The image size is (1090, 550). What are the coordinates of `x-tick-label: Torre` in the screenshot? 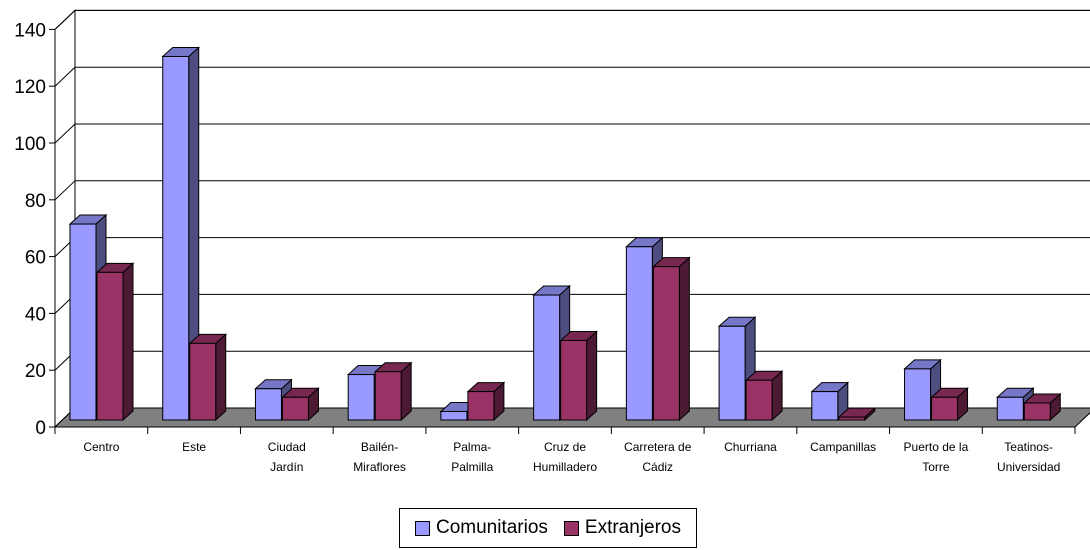 It's located at (936, 467).